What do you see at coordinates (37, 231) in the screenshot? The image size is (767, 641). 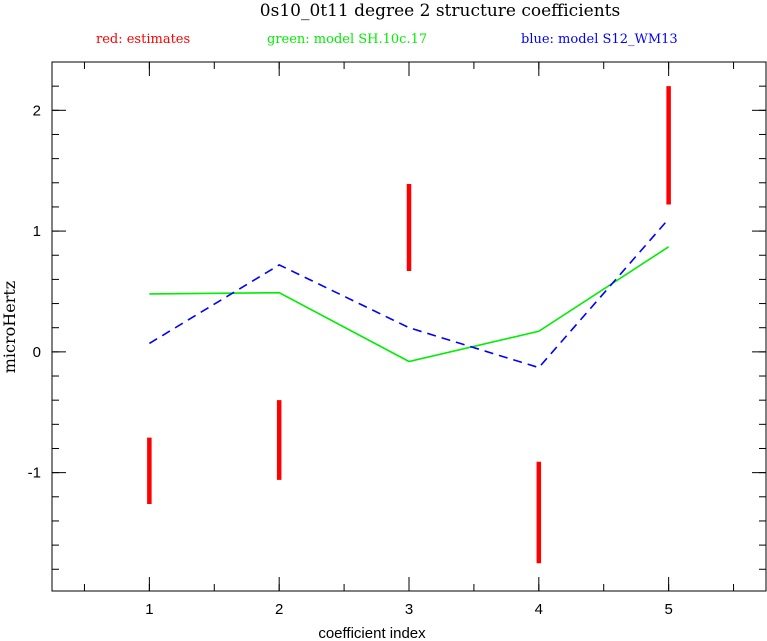 I see `y-tick-label: 1` at bounding box center [37, 231].